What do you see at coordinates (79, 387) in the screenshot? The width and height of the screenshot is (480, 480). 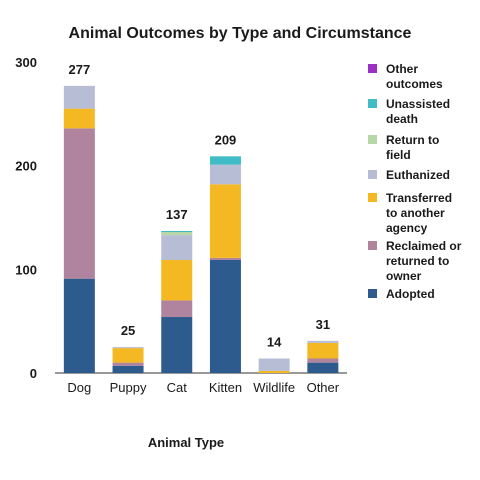 I see `x-tick-label: Dog` at bounding box center [79, 387].